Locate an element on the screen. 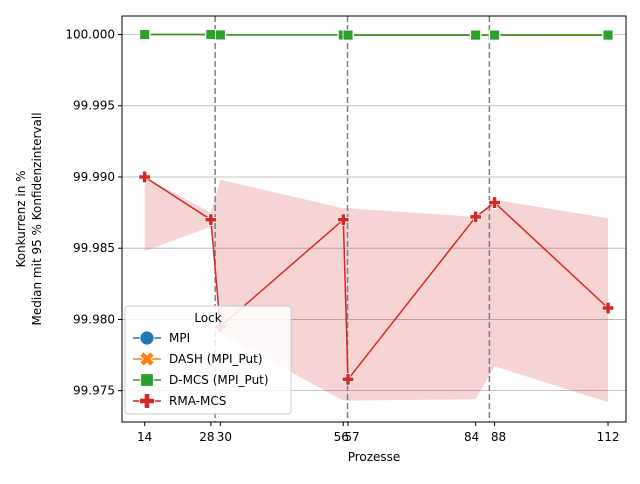 Image resolution: width=640 pixels, height=484 pixels. y-tick-label-2: 99.985 is located at coordinates (94, 248).